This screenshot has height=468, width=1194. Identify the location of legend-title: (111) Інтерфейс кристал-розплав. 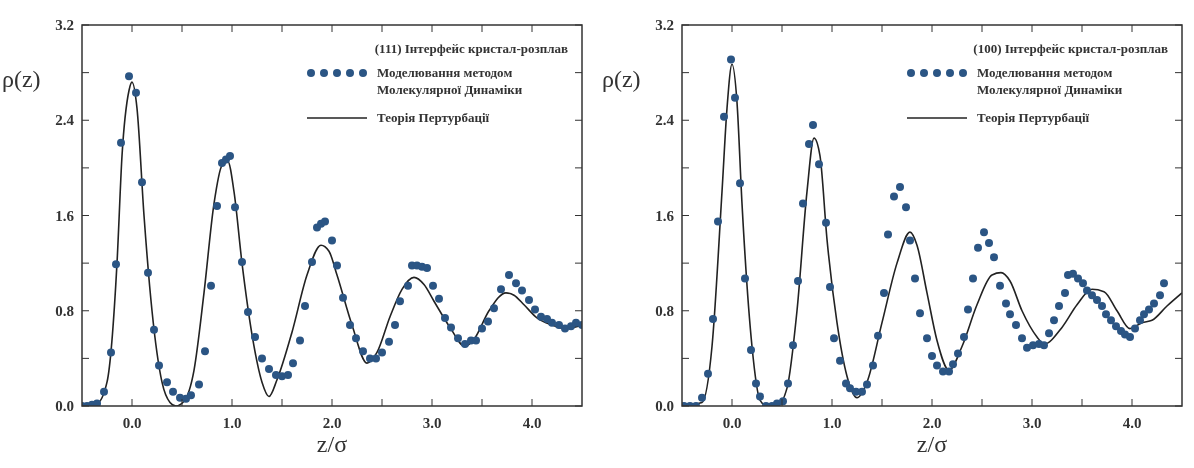
(471, 48).